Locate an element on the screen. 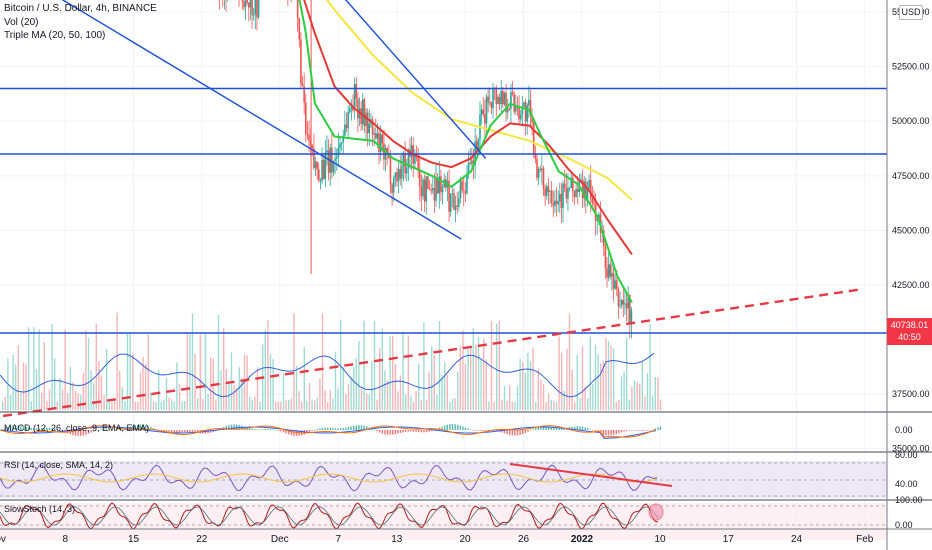 This screenshot has height=550, width=932. time-tick-label: 10 is located at coordinates (660, 539).